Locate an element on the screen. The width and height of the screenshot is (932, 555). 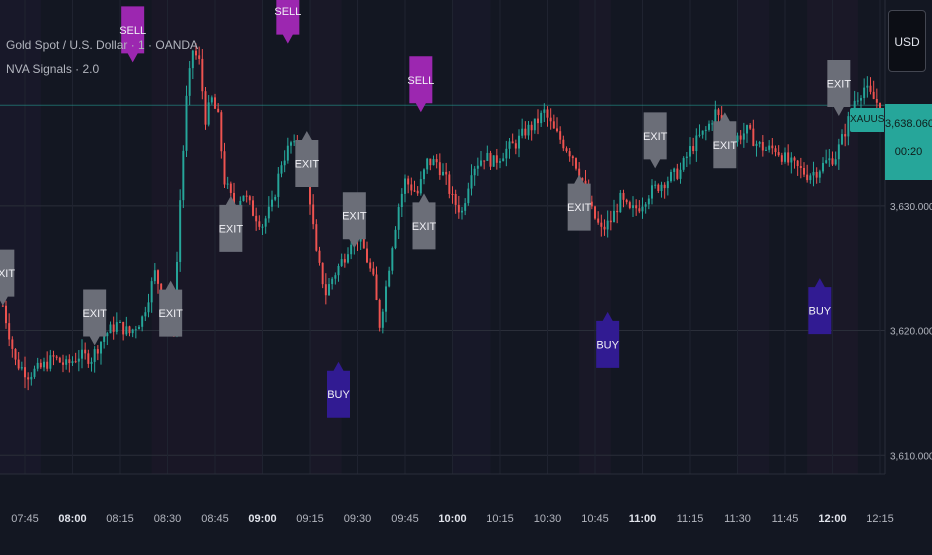
price-axis: 3,610.000 3,620.000 3,630.000 is located at coordinates (911, 332).